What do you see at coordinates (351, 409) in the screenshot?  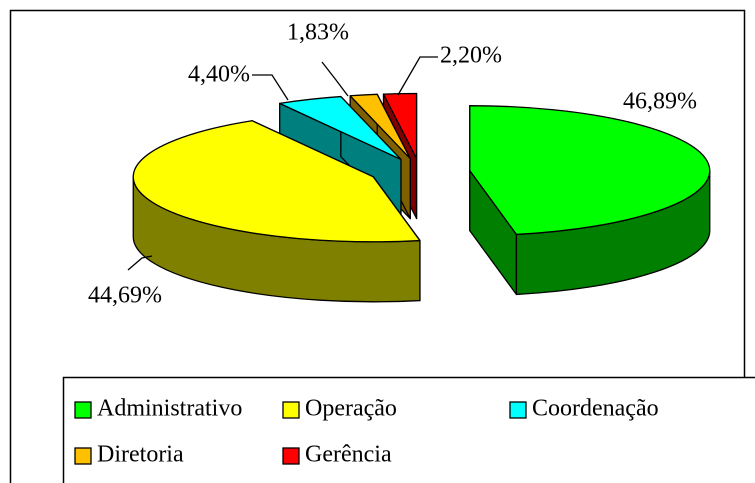 I see `legend-label: Operação` at bounding box center [351, 409].